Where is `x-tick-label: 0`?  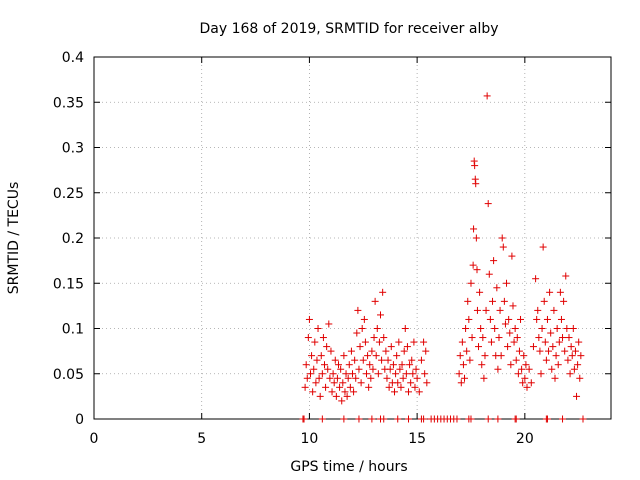
x-tick-label: 0 is located at coordinates (94, 439).